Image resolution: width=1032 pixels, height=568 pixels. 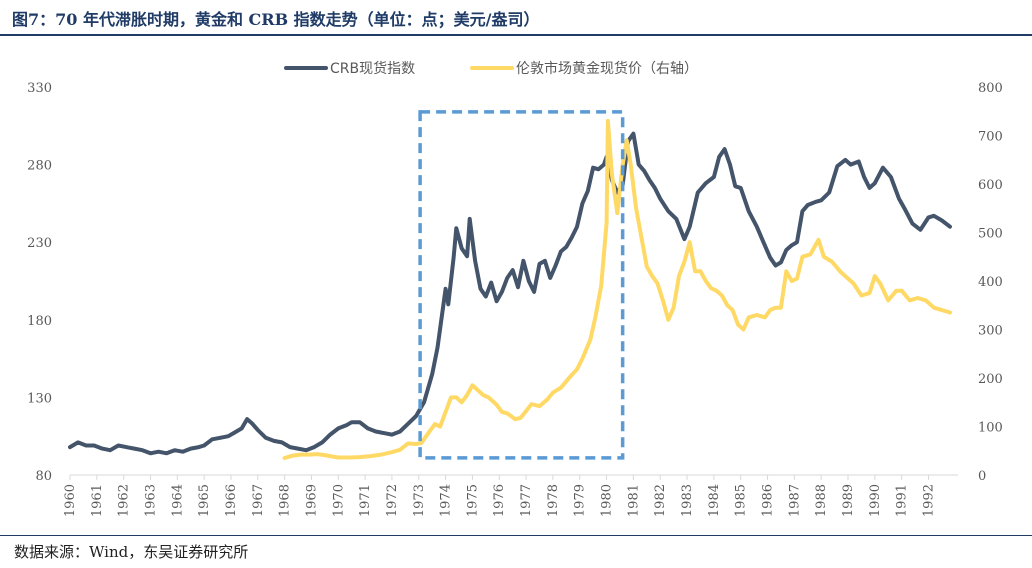 What do you see at coordinates (741, 500) in the screenshot?
I see `x-tick-label: 1985` at bounding box center [741, 500].